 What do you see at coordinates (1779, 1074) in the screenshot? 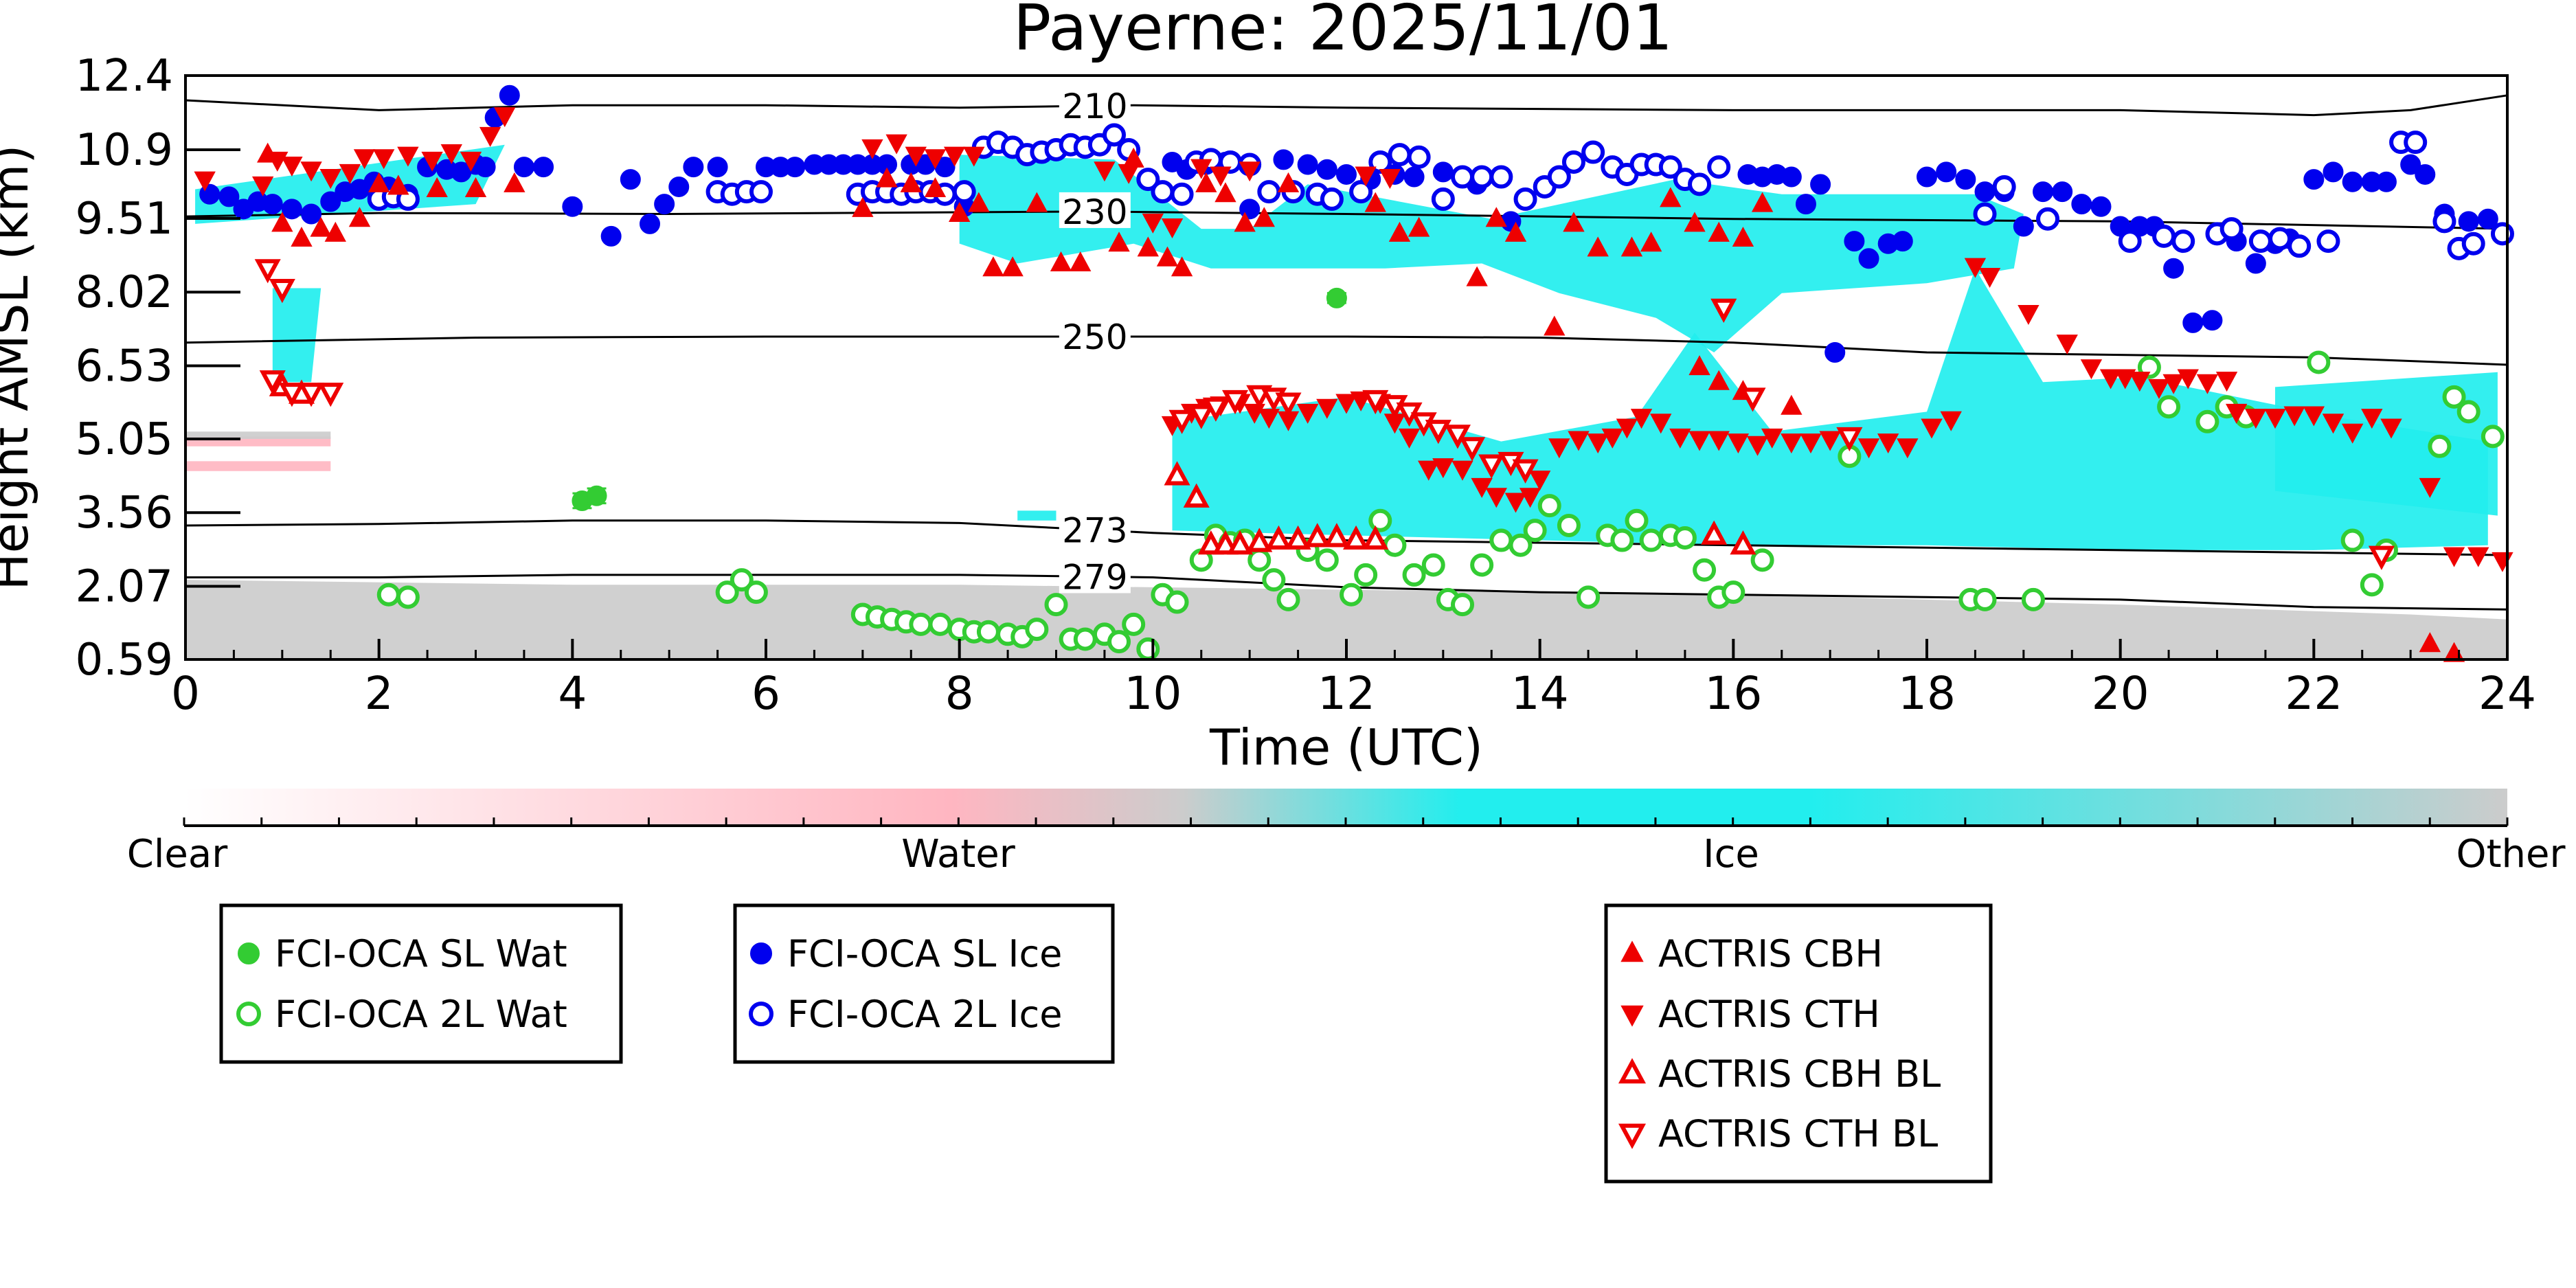
I see `legend-entry-actris-cbh-bl: ACTRIS CBH BL` at bounding box center [1779, 1074].